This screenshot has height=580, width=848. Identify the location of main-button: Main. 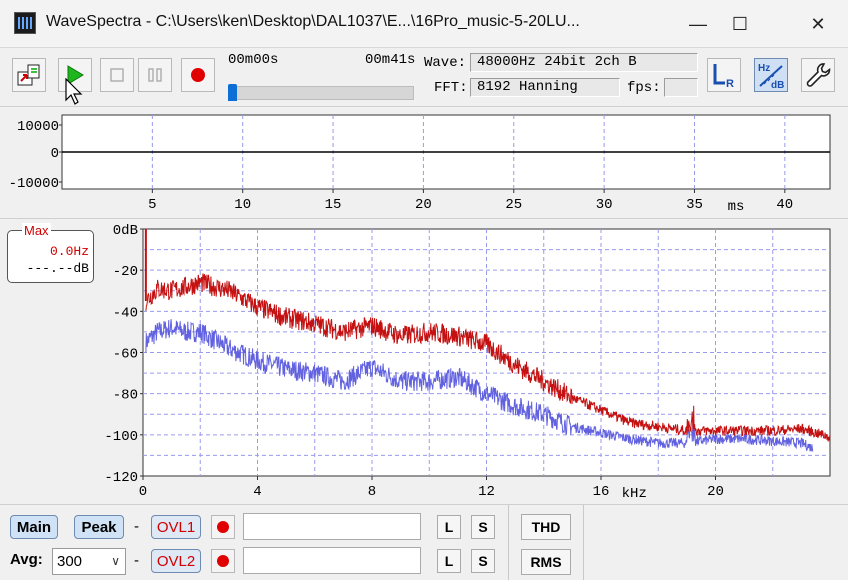
(34, 527).